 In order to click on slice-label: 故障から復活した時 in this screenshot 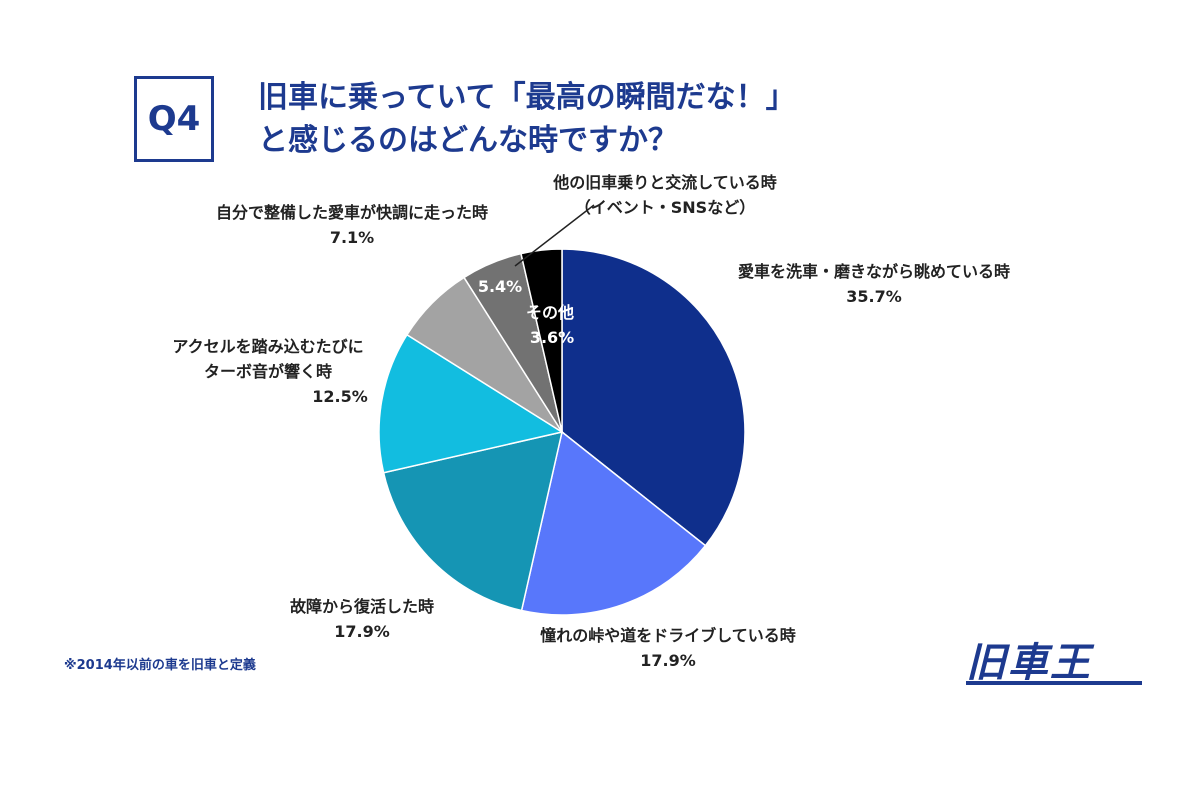, I will do `click(362, 606)`.